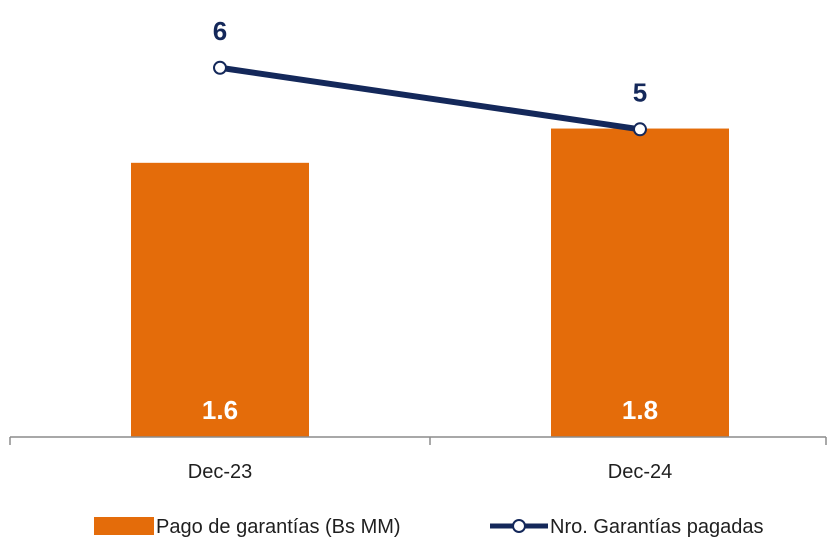 Image resolution: width=836 pixels, height=542 pixels. What do you see at coordinates (640, 410) in the screenshot?
I see `bar-value-label-dec-24: 1.8` at bounding box center [640, 410].